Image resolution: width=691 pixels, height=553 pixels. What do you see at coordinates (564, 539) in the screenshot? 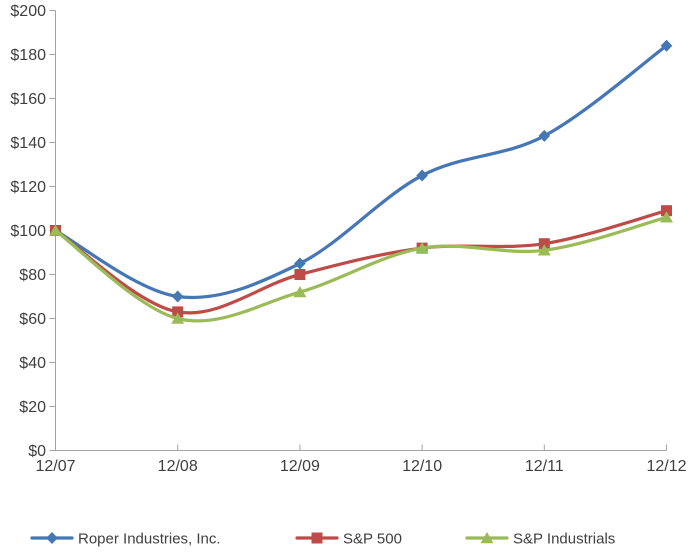
I see `legend-label-s-p-industrials: S&P Industrials` at bounding box center [564, 539].